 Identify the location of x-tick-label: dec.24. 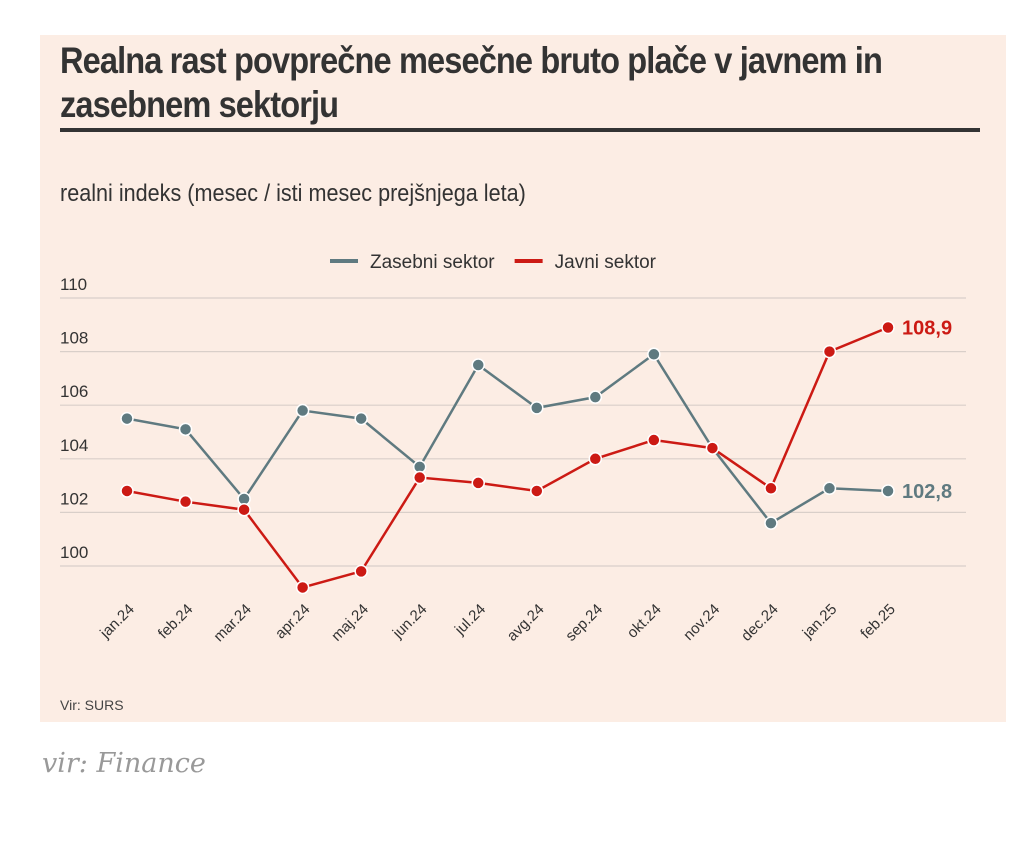
(760, 623).